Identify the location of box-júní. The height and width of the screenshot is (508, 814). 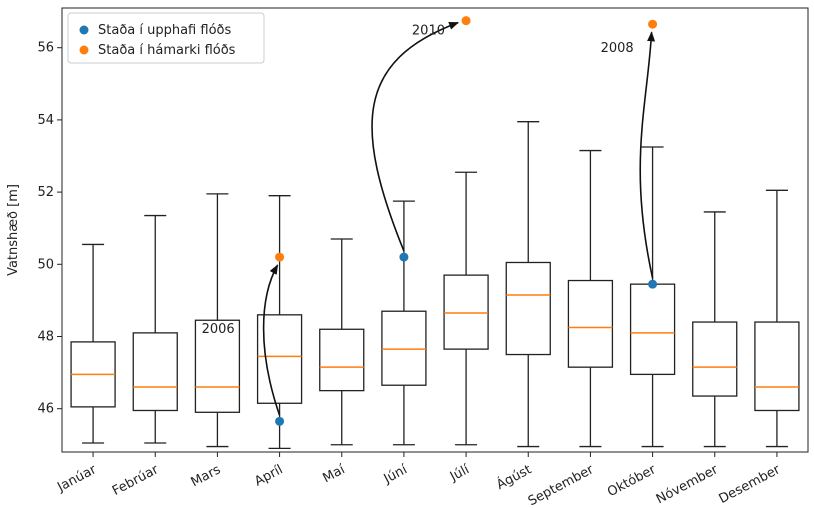
(404, 323).